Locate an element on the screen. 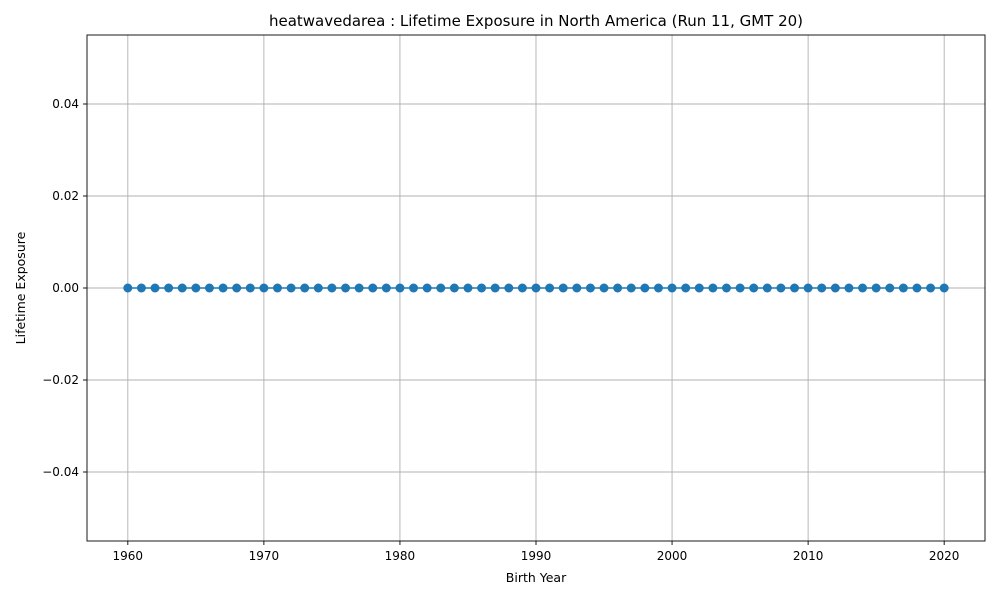 This screenshot has width=1000, height=600. x-tick-label: 1980 is located at coordinates (400, 556).